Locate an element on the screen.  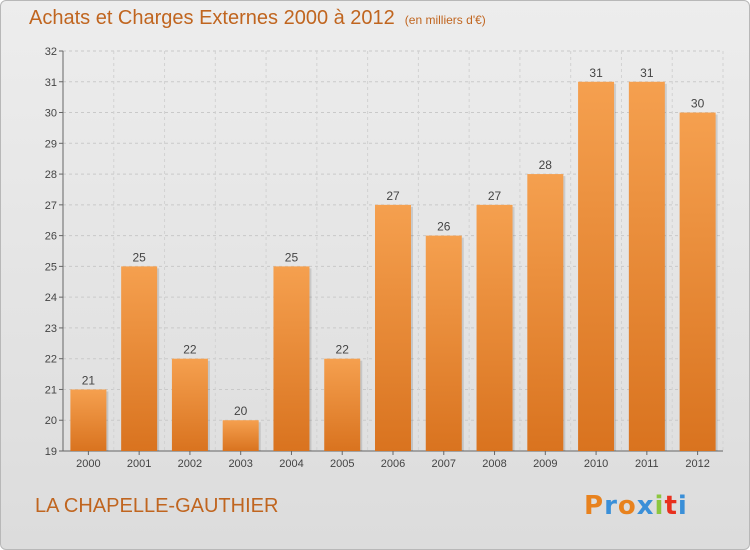
data-label: 20 is located at coordinates (241, 411).